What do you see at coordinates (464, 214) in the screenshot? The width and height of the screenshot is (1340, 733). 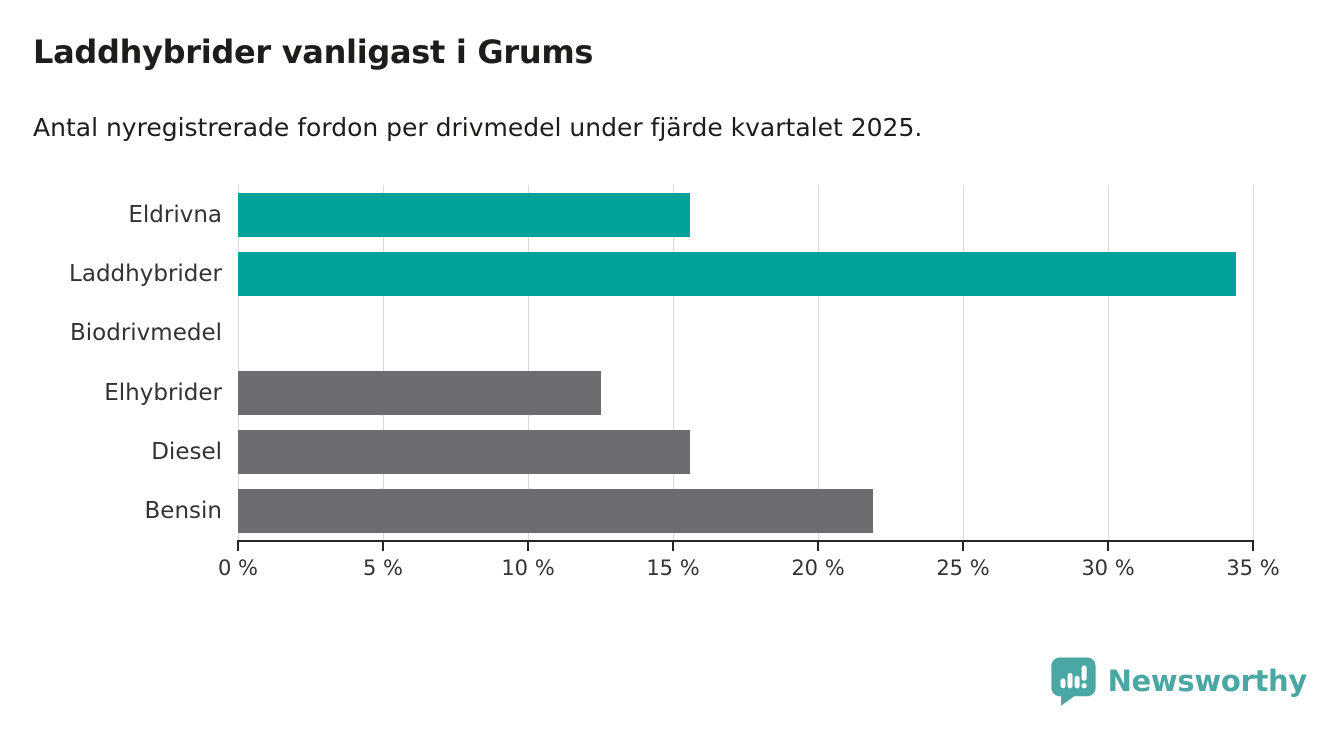 I see `bar-eldrivna` at bounding box center [464, 214].